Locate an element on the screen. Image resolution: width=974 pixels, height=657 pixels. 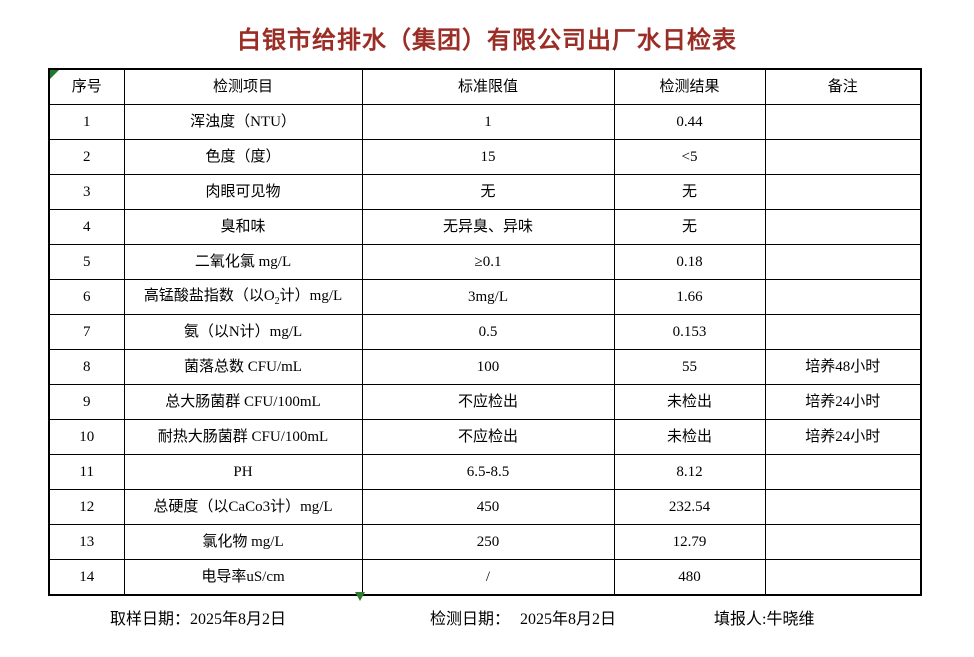
cell-no: 8 is located at coordinates (86, 367).